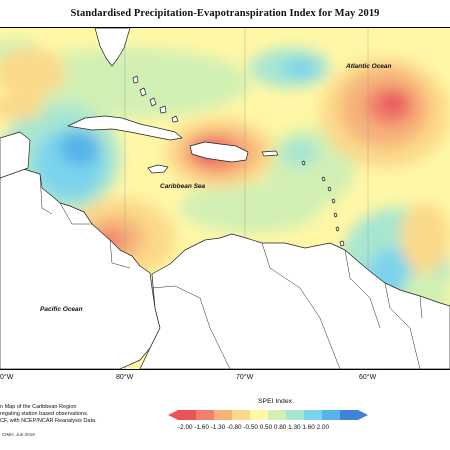 Image resolution: width=450 pixels, height=450 pixels. I want to click on footnote-line: regating station based observations., so click(44, 414).